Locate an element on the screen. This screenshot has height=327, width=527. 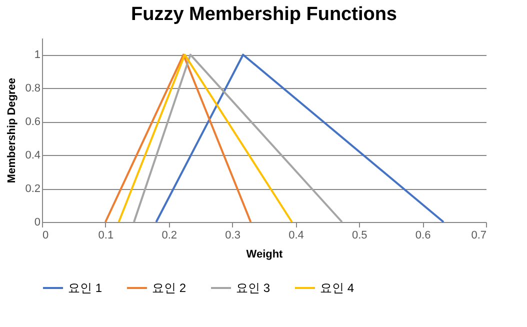
y-tick-label: 0 is located at coordinates (37, 222).